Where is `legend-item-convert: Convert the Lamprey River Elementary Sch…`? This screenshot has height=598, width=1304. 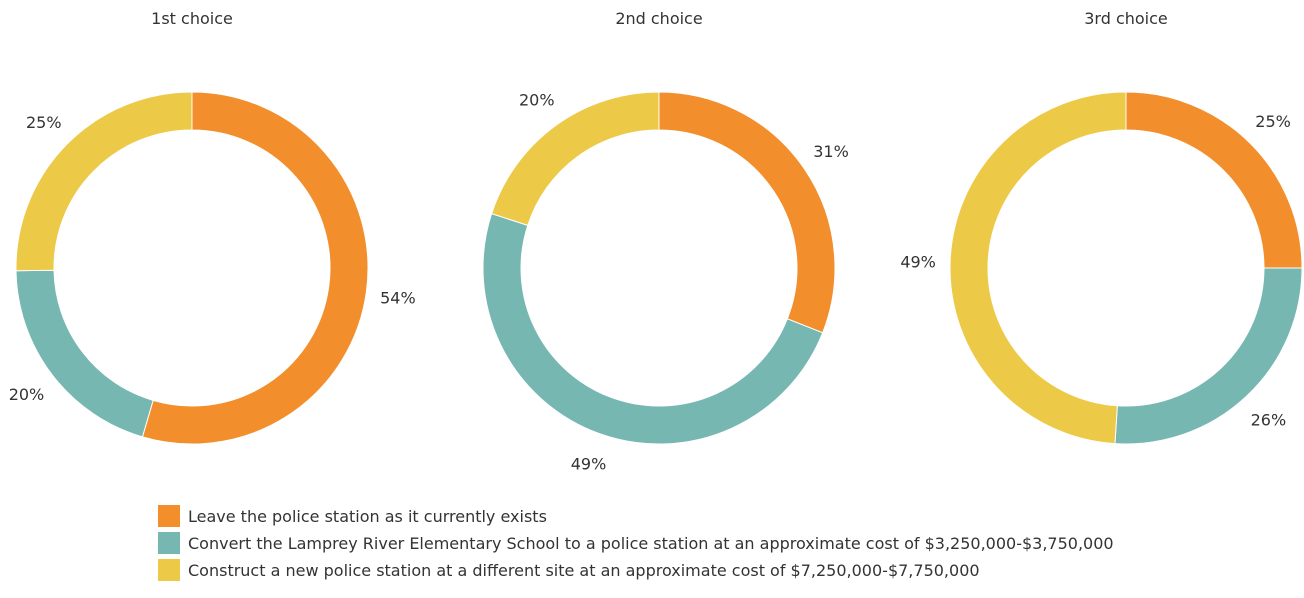
legend-item-convert: Convert the Lamprey River Elementary Sch… is located at coordinates (636, 543).